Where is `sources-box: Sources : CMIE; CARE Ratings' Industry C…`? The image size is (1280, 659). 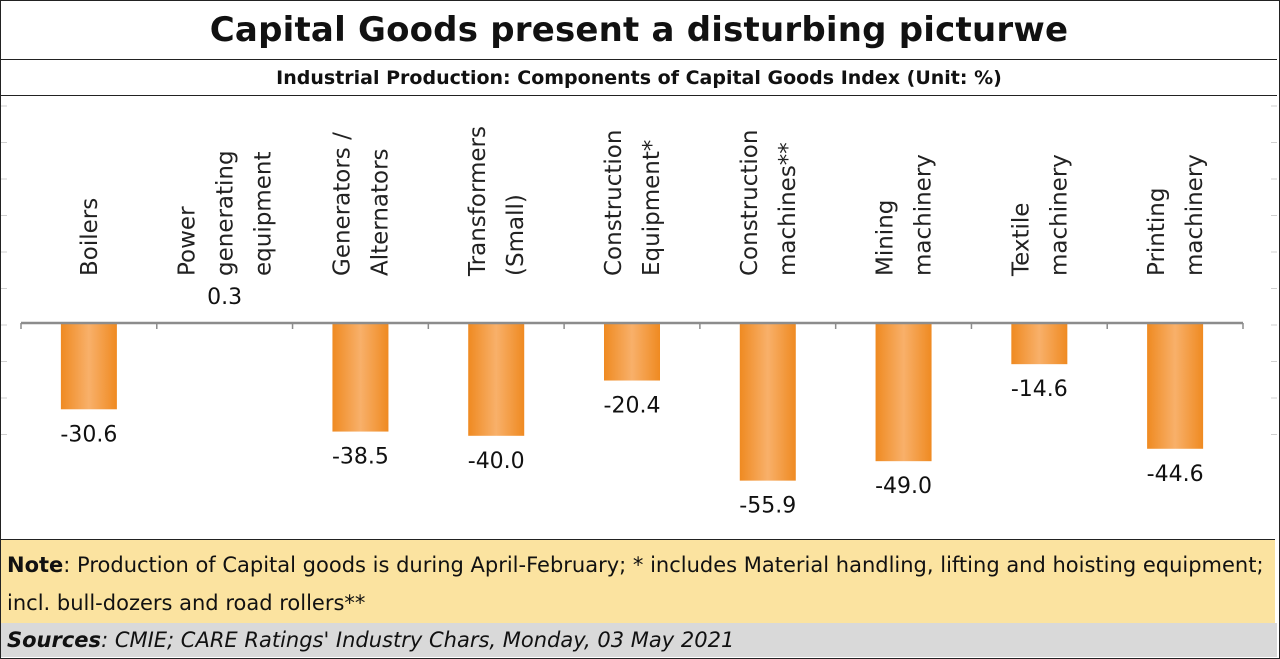 sources-box: Sources : CMIE; CARE Ratings' Industry C… is located at coordinates (639, 640).